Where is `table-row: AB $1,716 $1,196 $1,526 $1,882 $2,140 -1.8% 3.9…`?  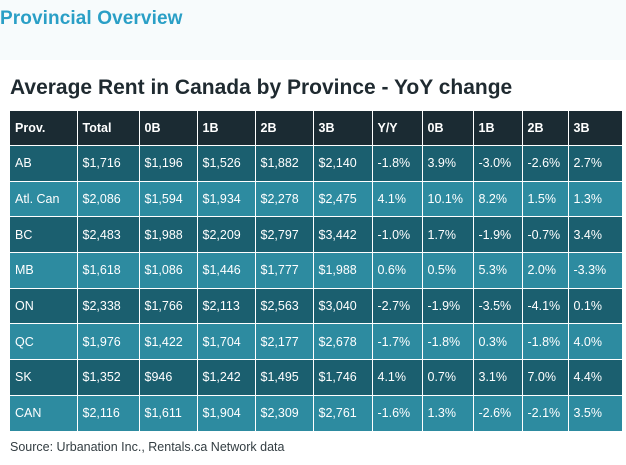
table-row: AB $1,716 $1,196 $1,526 $1,882 $2,140 -1.8% 3.9… is located at coordinates (316, 163).